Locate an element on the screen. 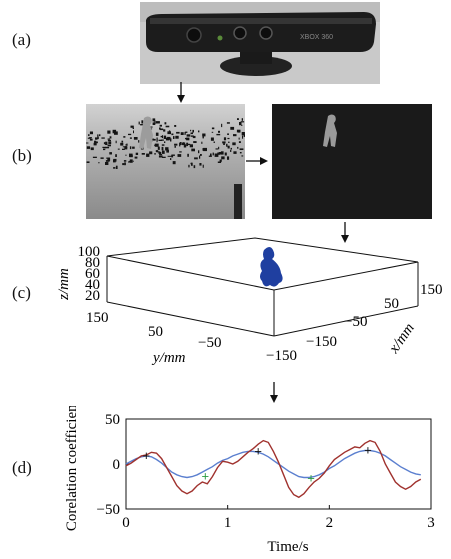  raw-depth-image is located at coordinates (165, 161).